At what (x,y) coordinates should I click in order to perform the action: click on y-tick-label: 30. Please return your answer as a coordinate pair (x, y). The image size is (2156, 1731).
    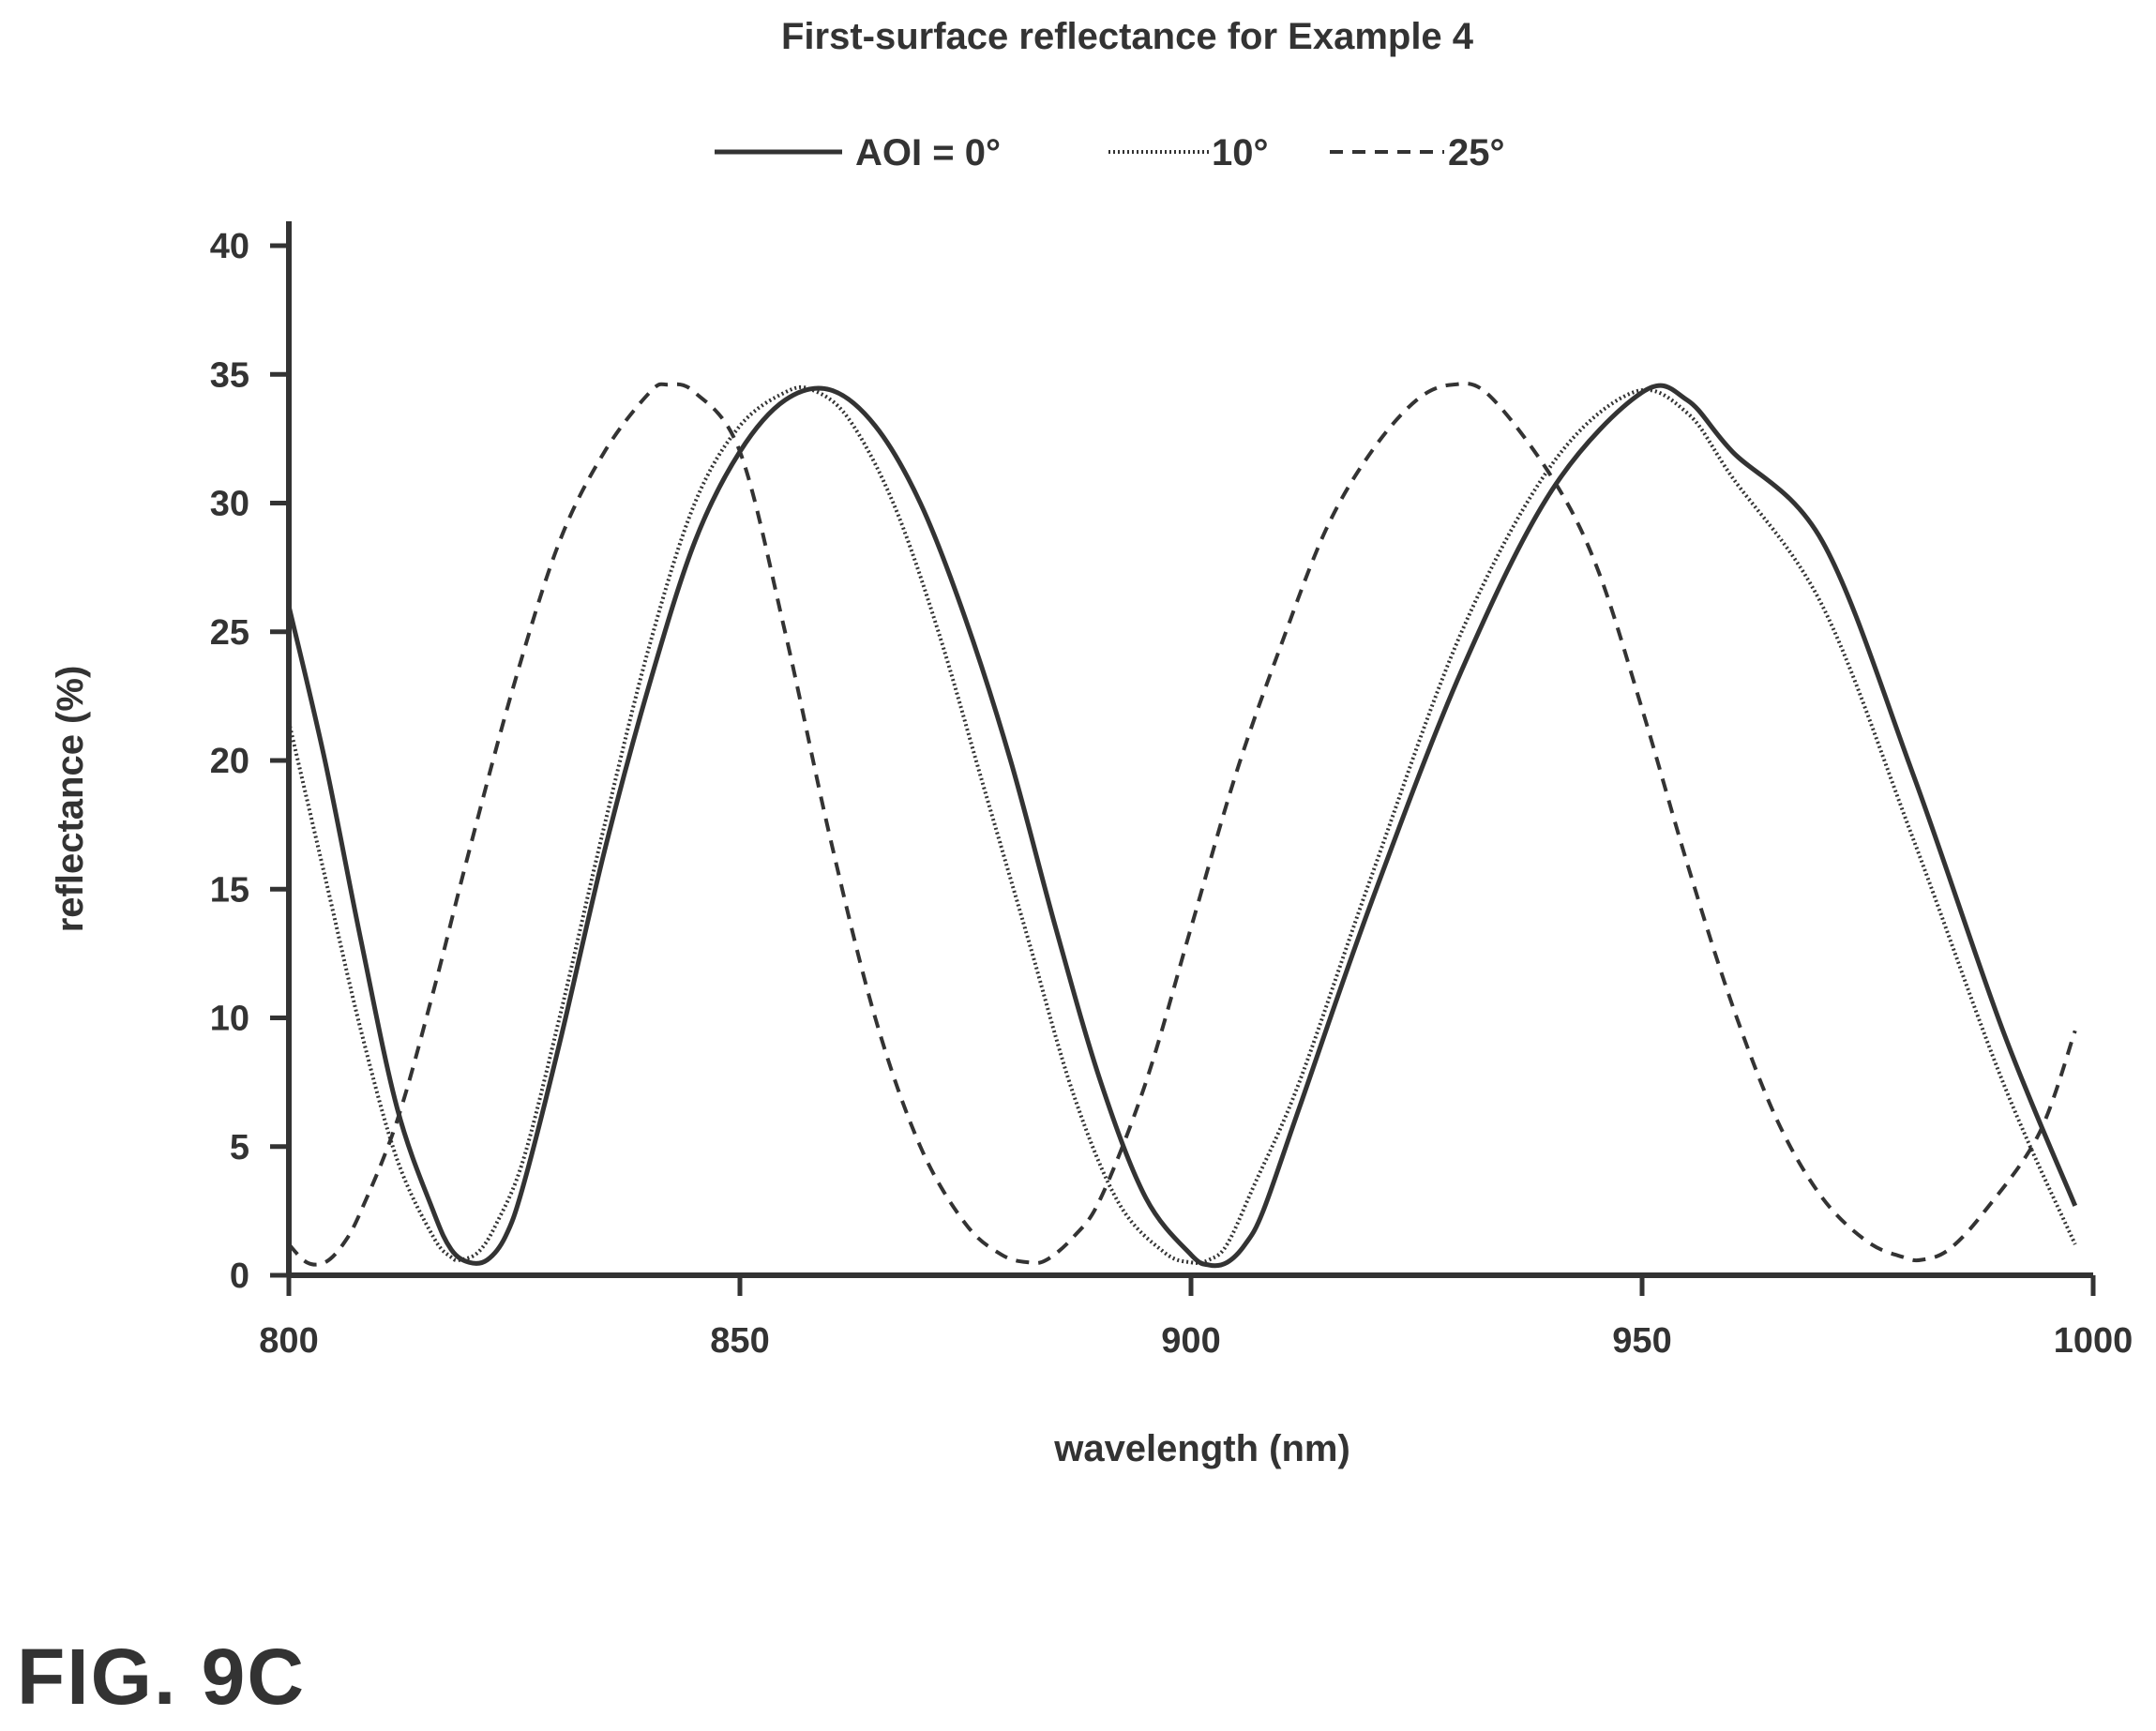
    Looking at the image, I should click on (229, 504).